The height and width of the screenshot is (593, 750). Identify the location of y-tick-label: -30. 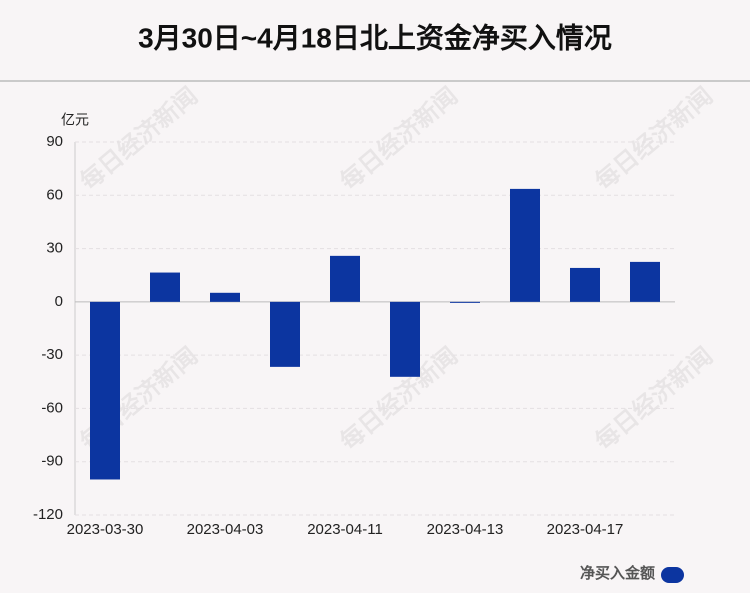
(52, 354).